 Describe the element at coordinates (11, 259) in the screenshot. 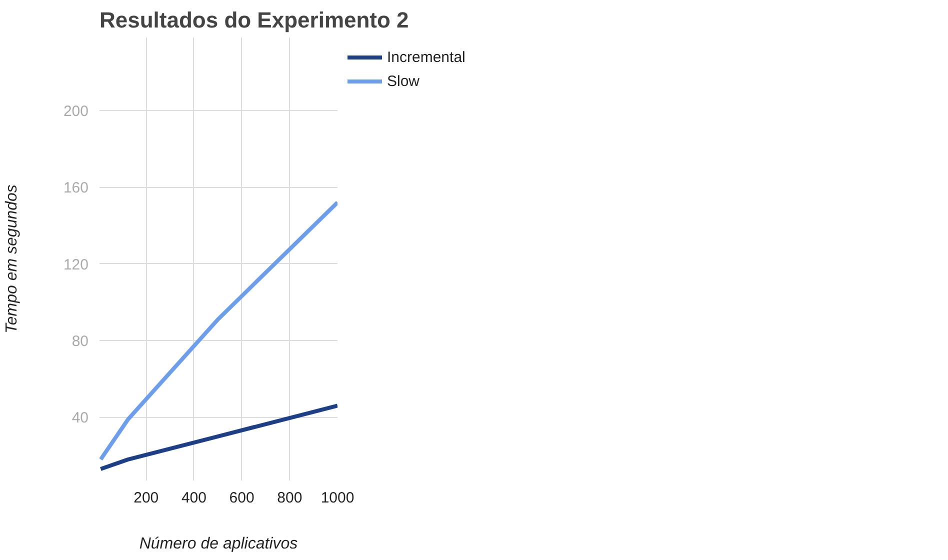

I see `y-axis-title: Tempo em segundos` at that location.